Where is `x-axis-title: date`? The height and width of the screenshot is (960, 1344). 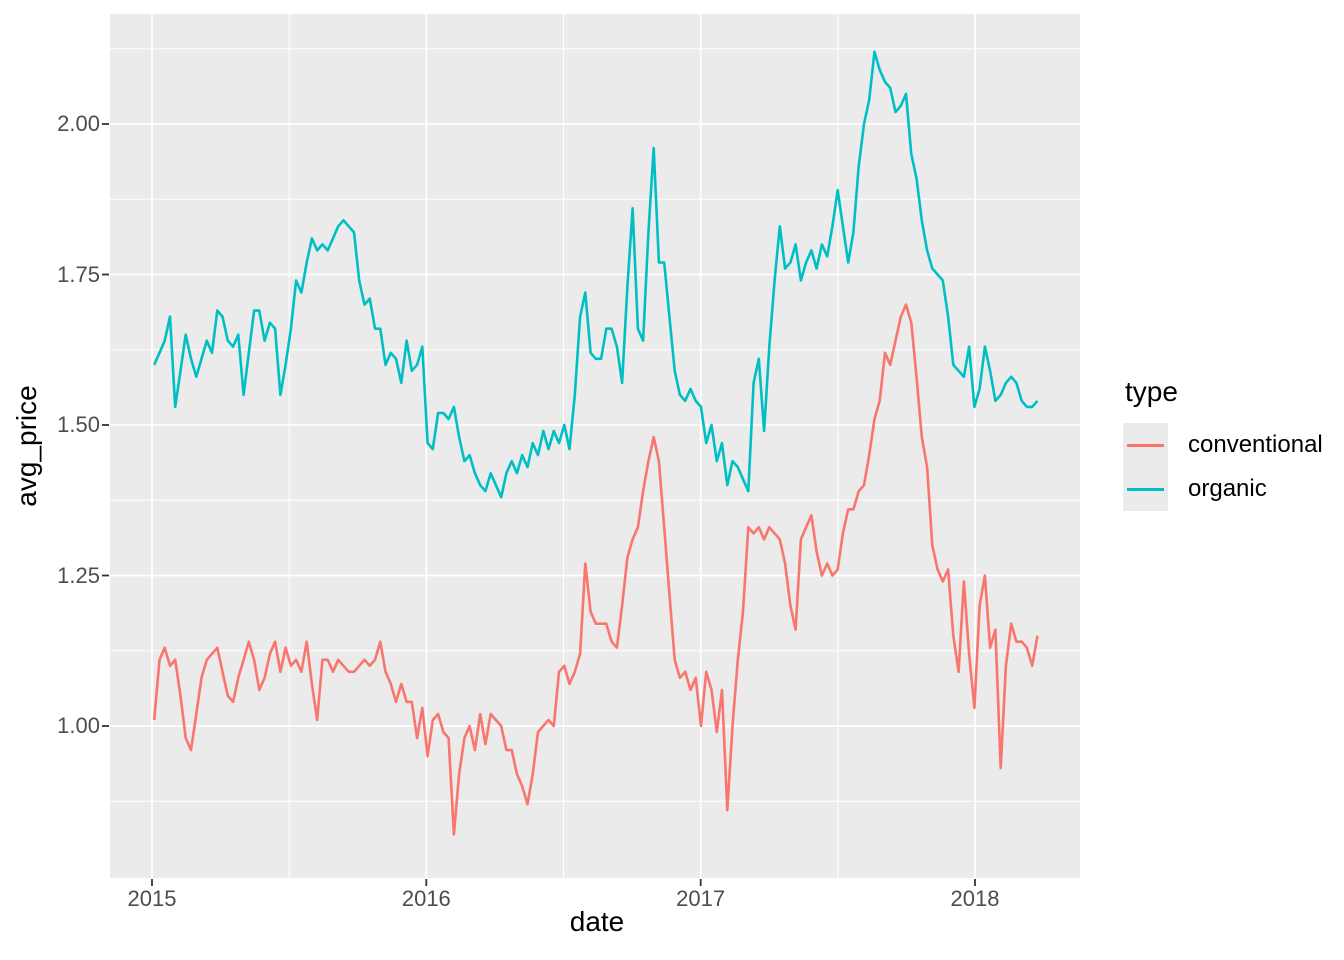 x-axis-title: date is located at coordinates (597, 921).